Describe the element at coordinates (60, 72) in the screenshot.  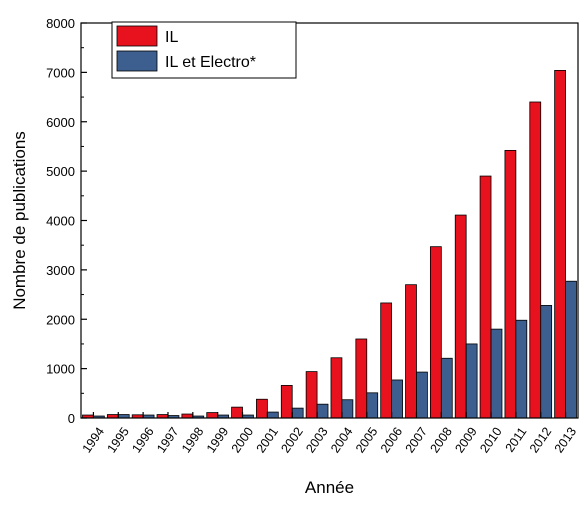
I see `y-tick-label: 7000` at that location.